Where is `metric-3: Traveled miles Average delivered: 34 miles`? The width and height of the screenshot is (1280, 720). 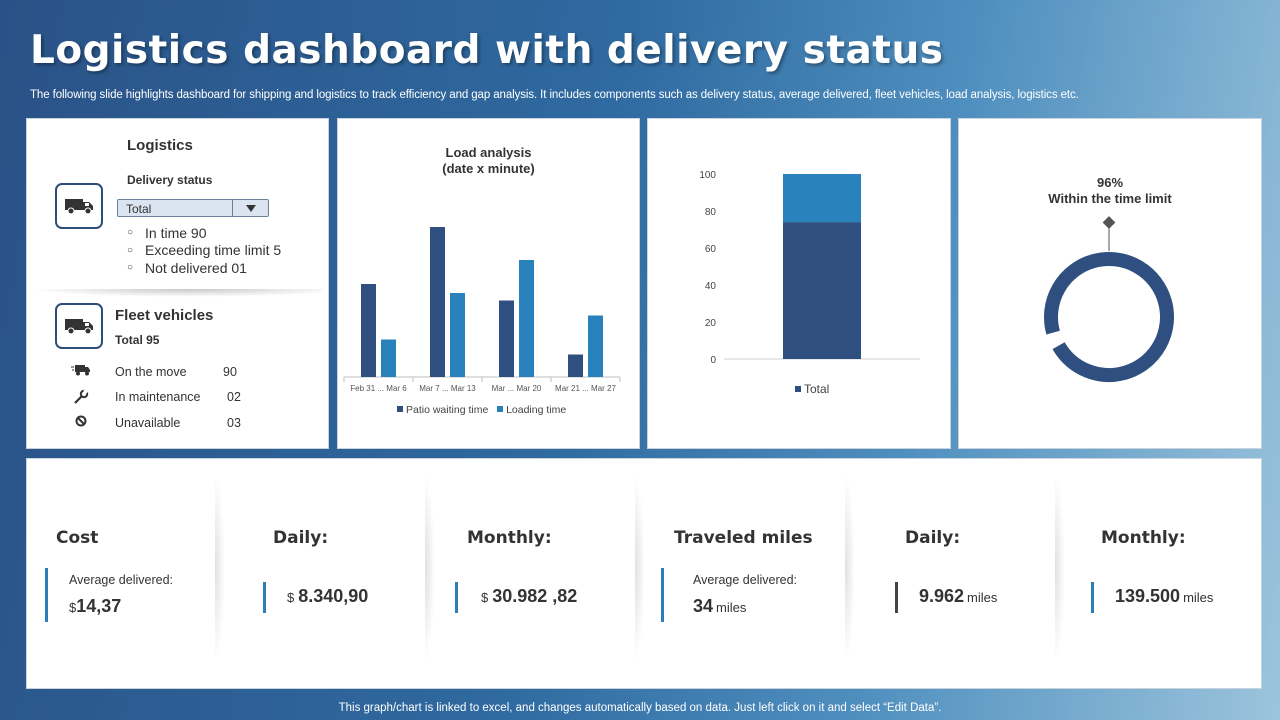
metric-3: Traveled miles Average delivered: 34 miles is located at coordinates (740, 574).